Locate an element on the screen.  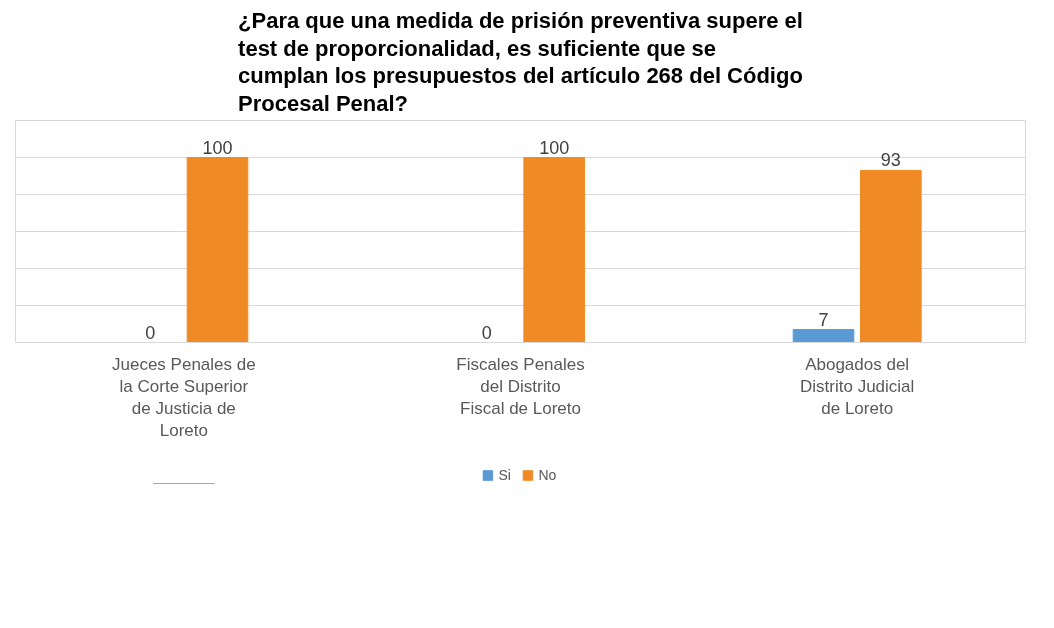
legend-label: No is located at coordinates (548, 475).